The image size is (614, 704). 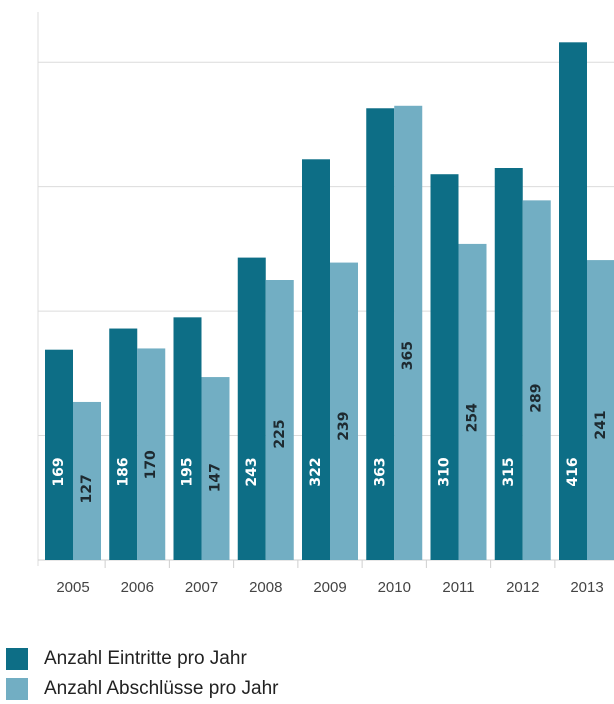 What do you see at coordinates (137, 587) in the screenshot?
I see `x-tick-label-2006: 2006` at bounding box center [137, 587].